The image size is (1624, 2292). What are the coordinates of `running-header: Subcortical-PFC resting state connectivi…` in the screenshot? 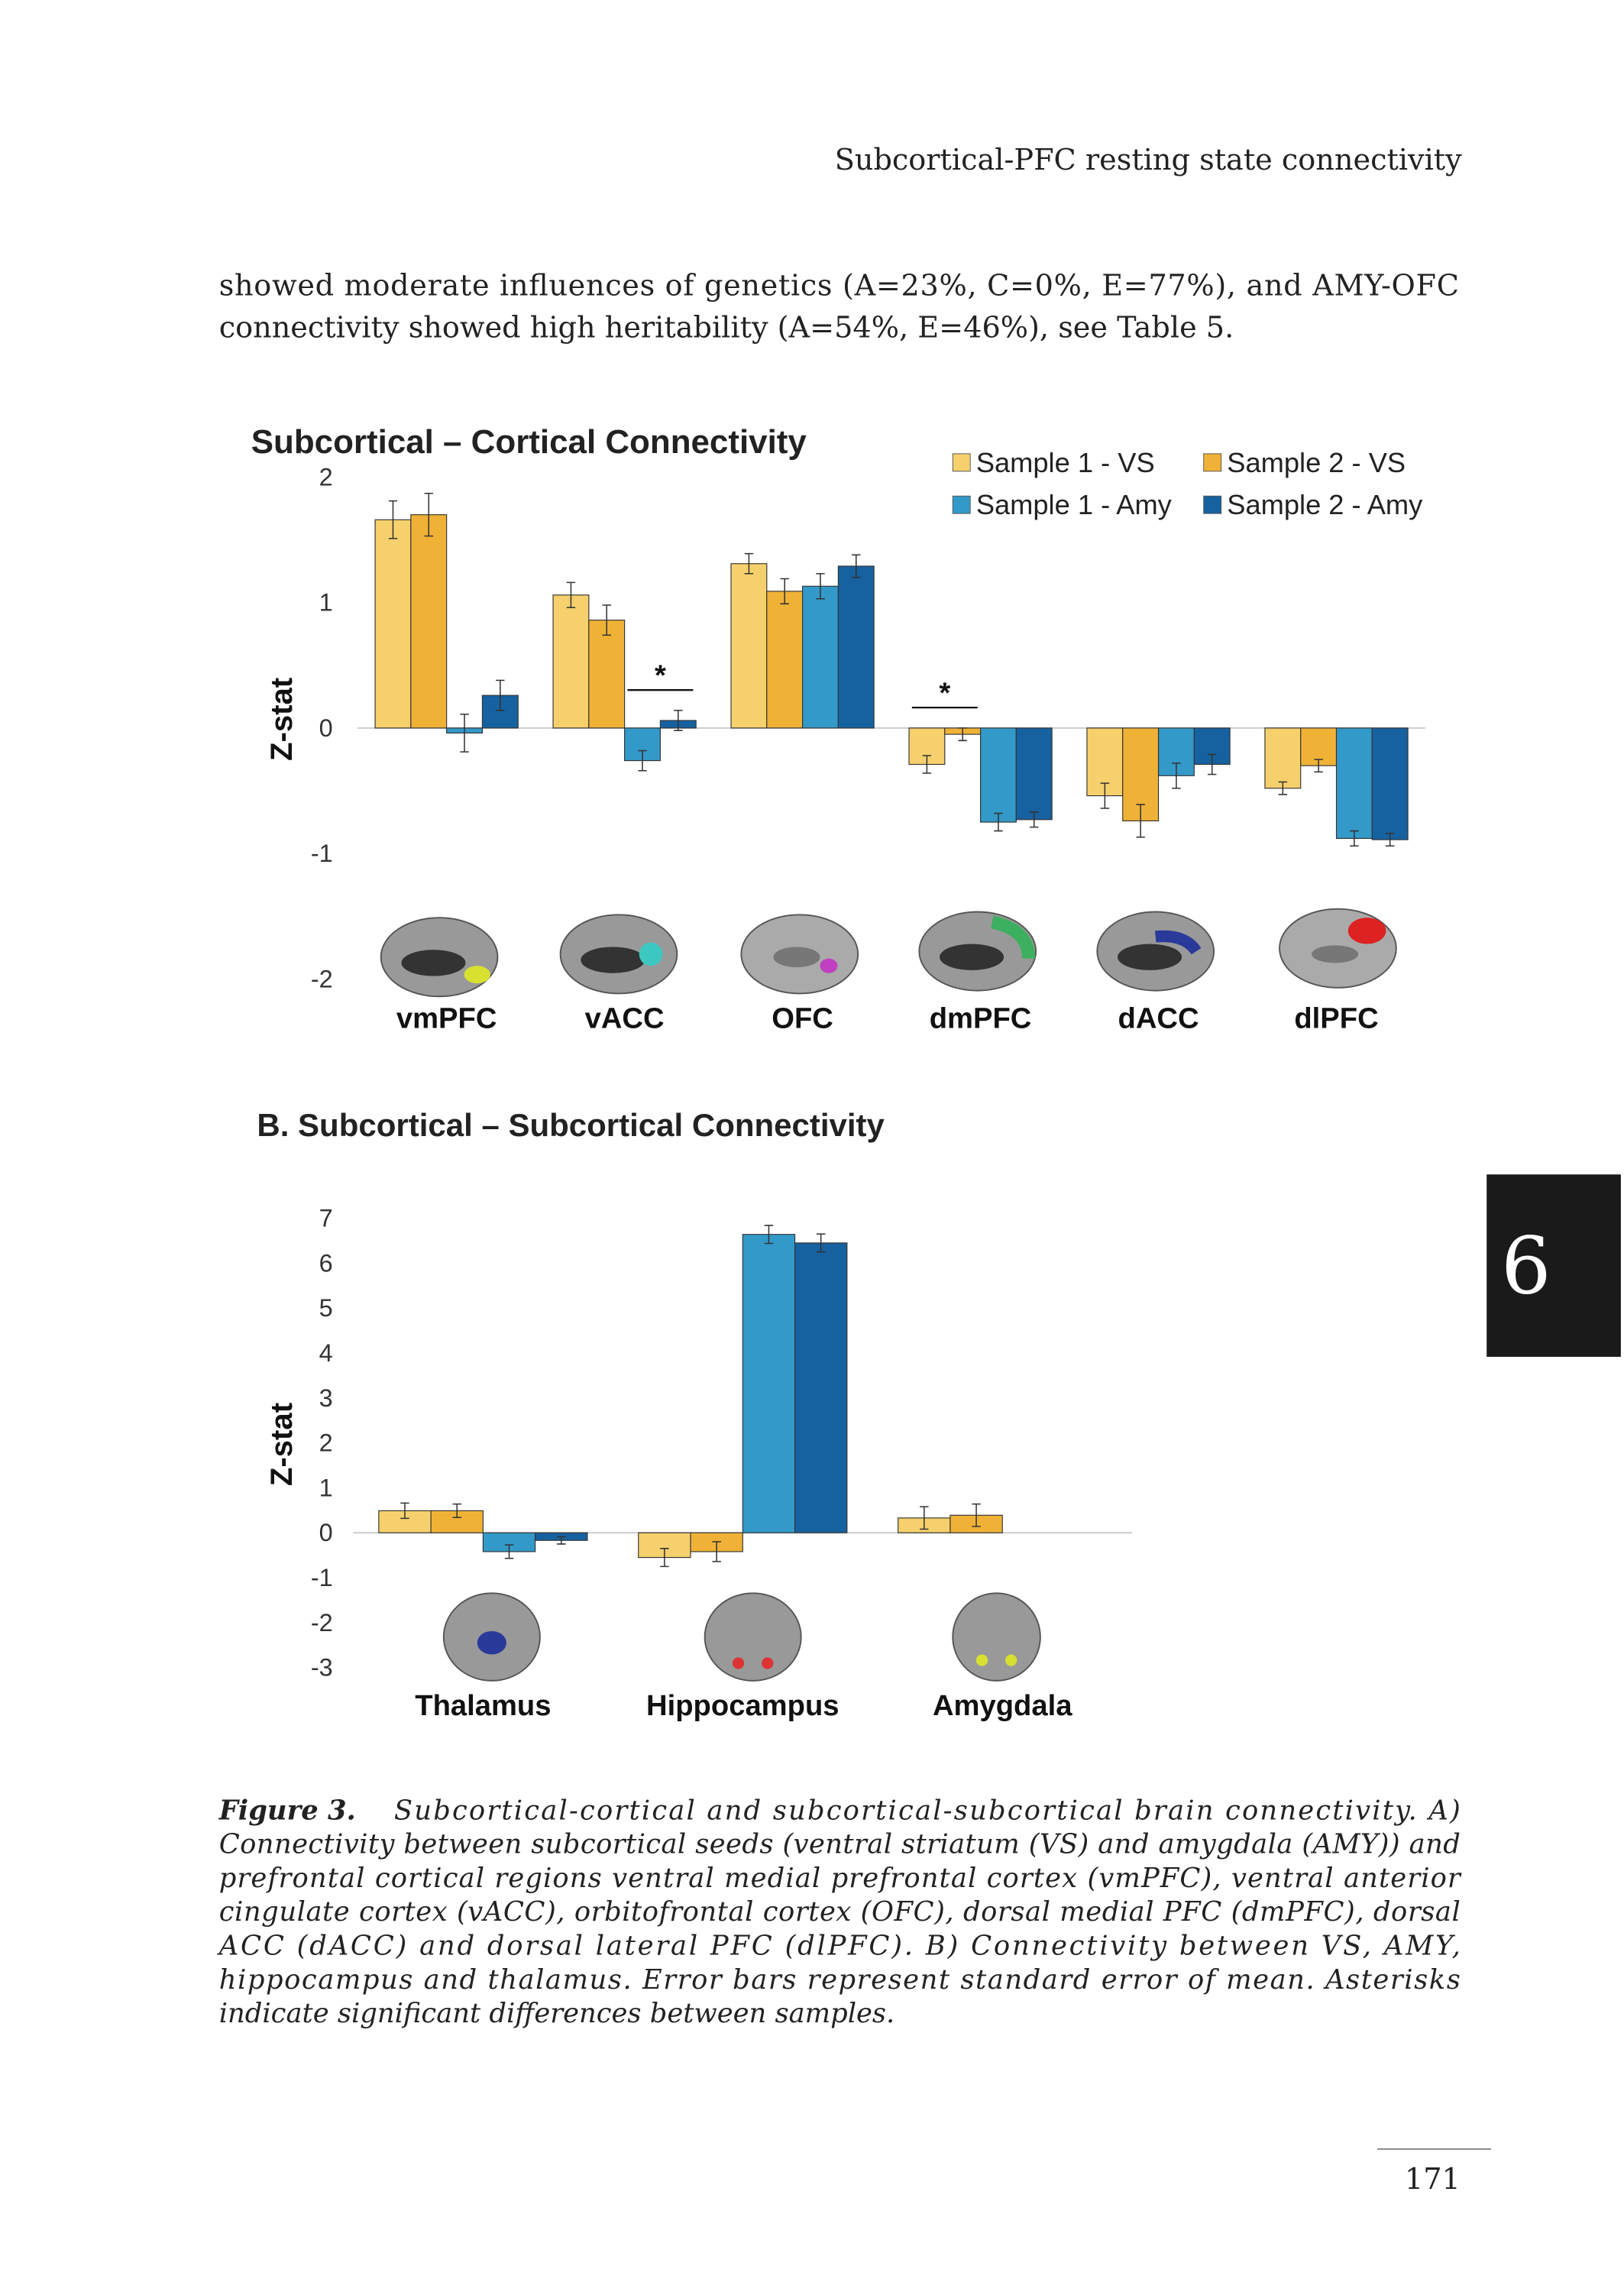 It's located at (1148, 160).